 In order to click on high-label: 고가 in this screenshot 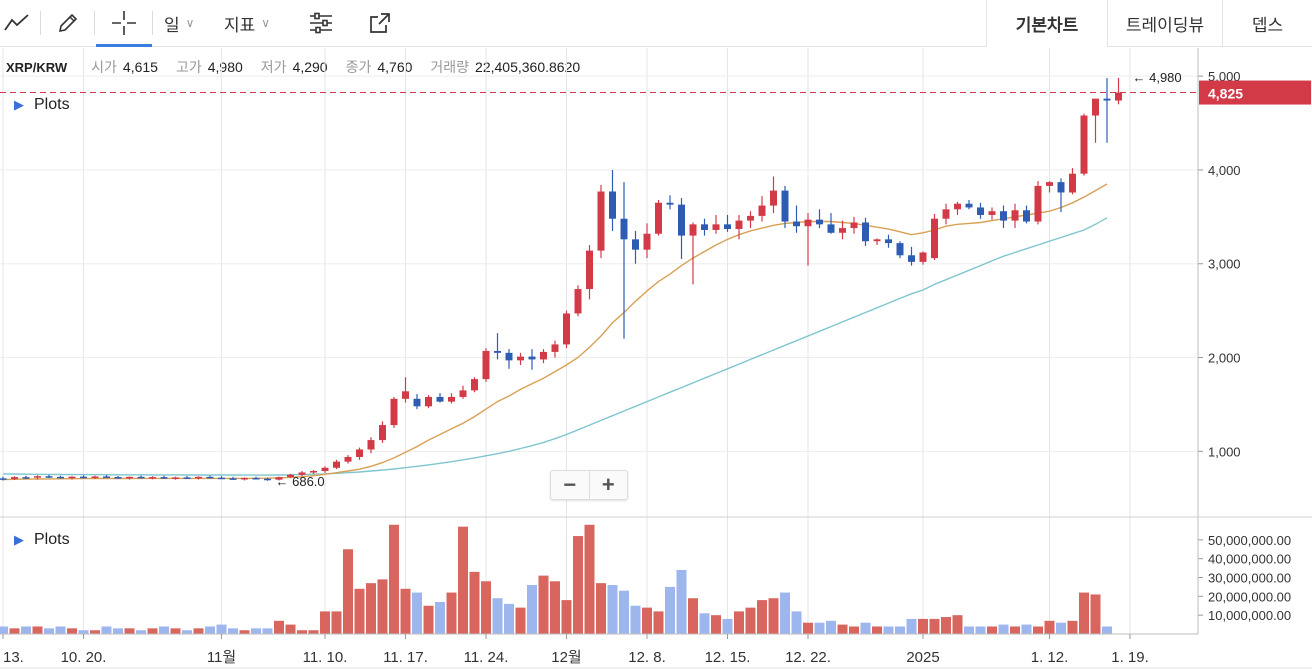, I will do `click(188, 67)`.